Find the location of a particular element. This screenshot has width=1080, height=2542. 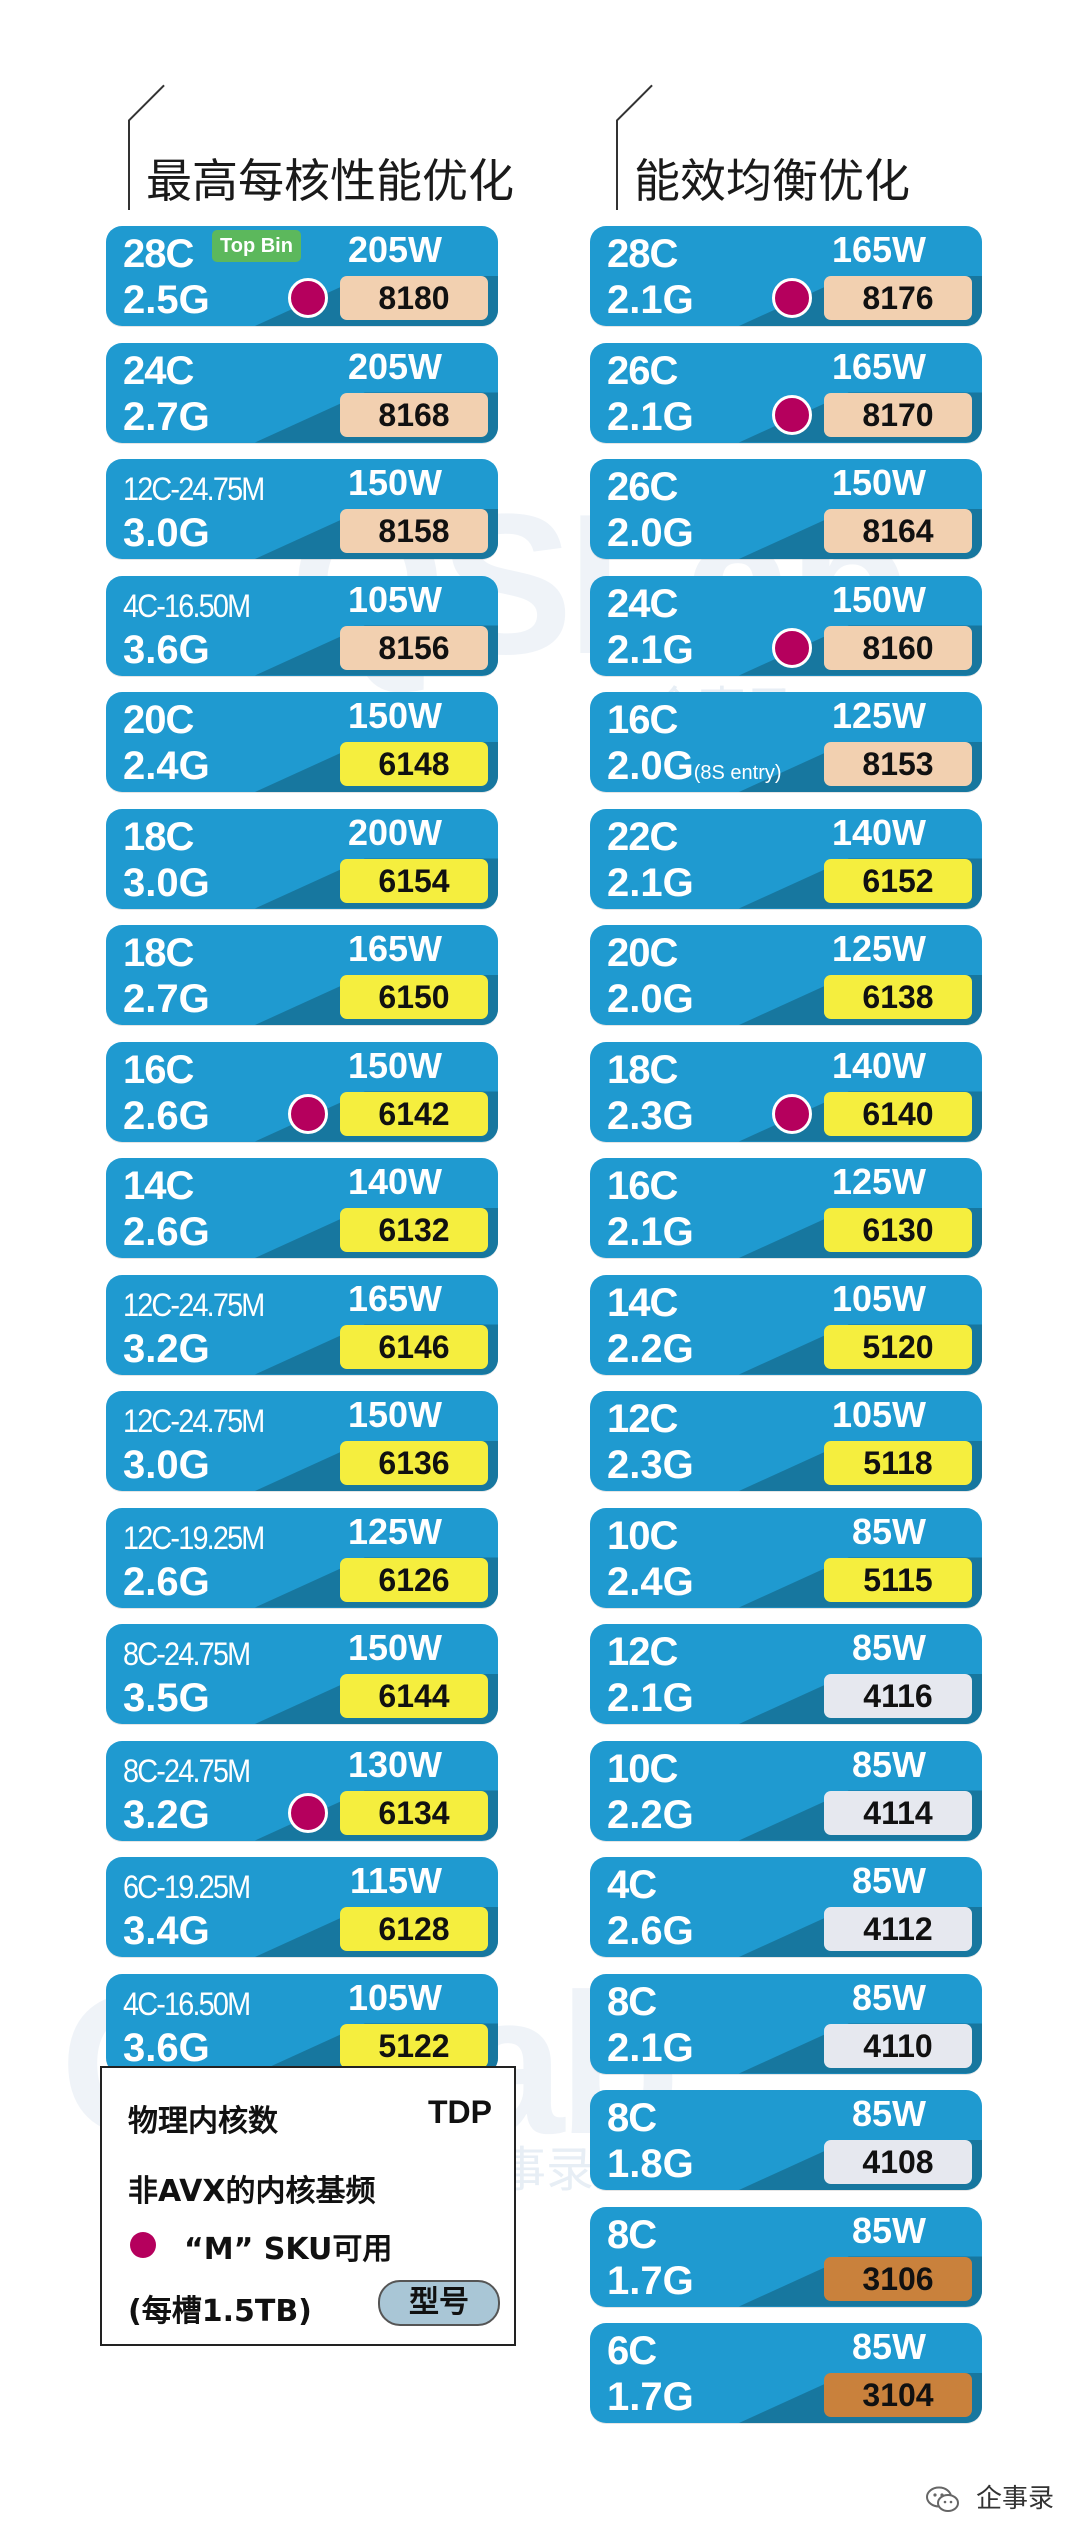

model-number: 6154 is located at coordinates (414, 880).